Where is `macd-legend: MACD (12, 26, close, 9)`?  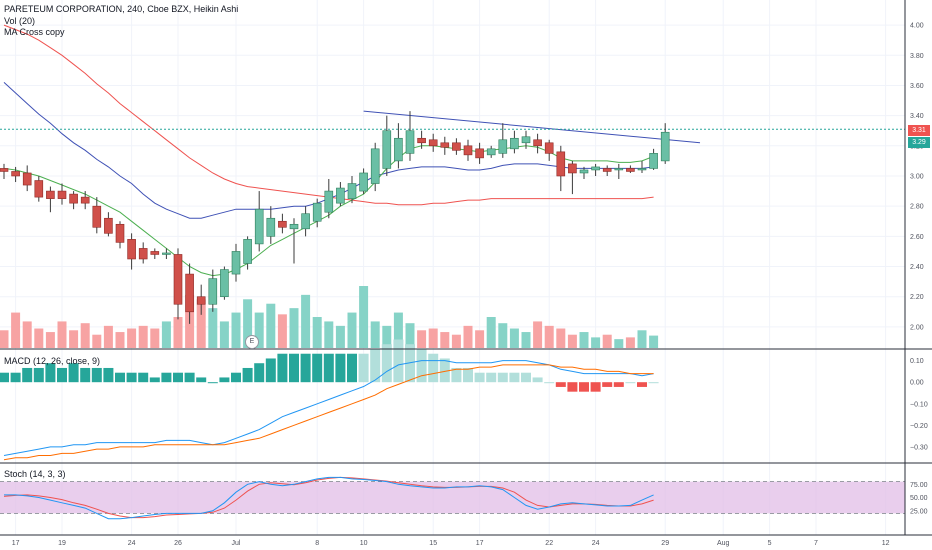
macd-legend: MACD (12, 26, close, 9) is located at coordinates (54, 361).